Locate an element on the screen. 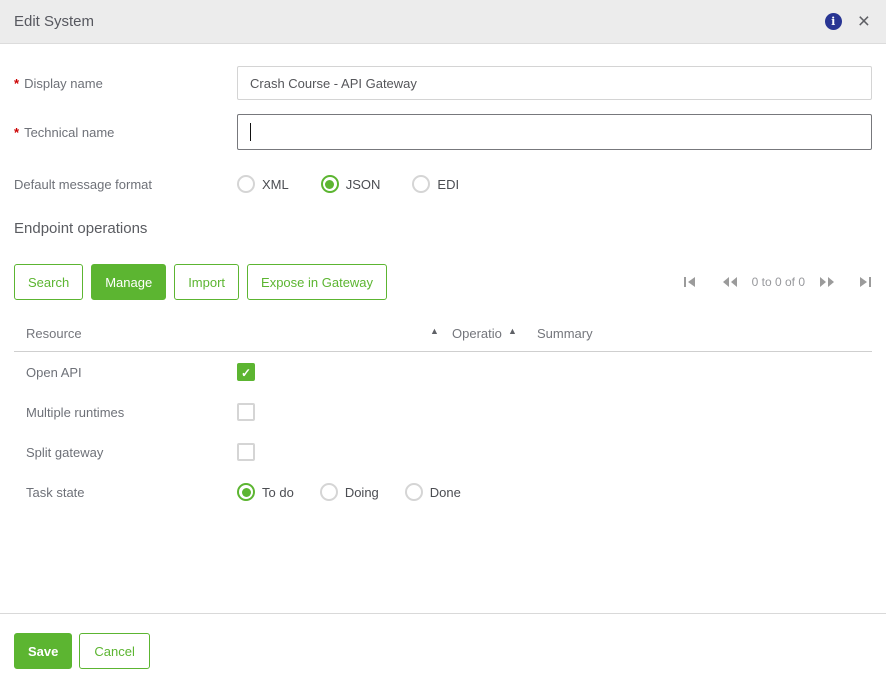 The width and height of the screenshot is (886, 685). task-state-option-todo: To do is located at coordinates (265, 492).